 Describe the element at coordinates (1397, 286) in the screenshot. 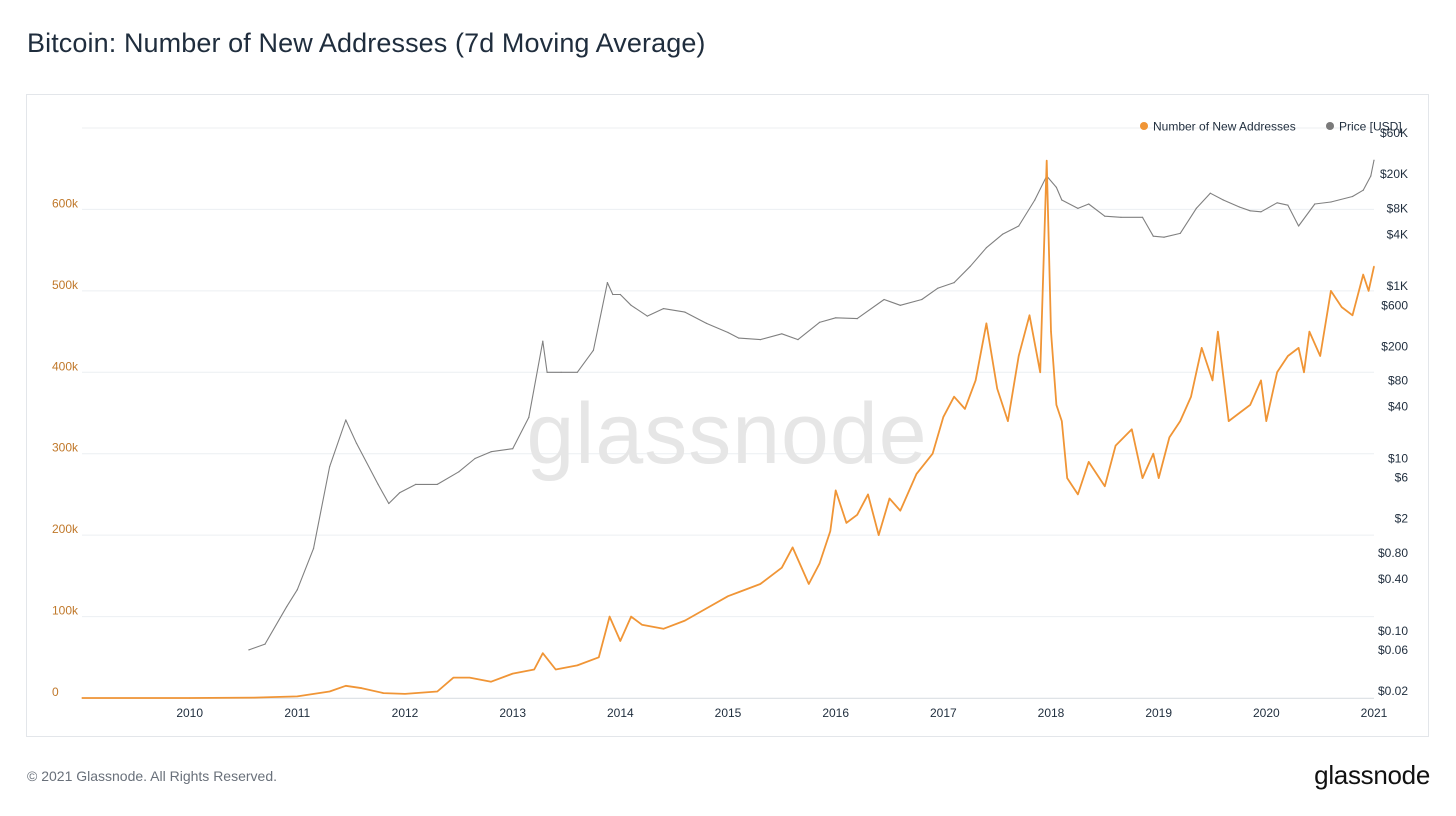

I see `right-tick-label: $1K` at that location.